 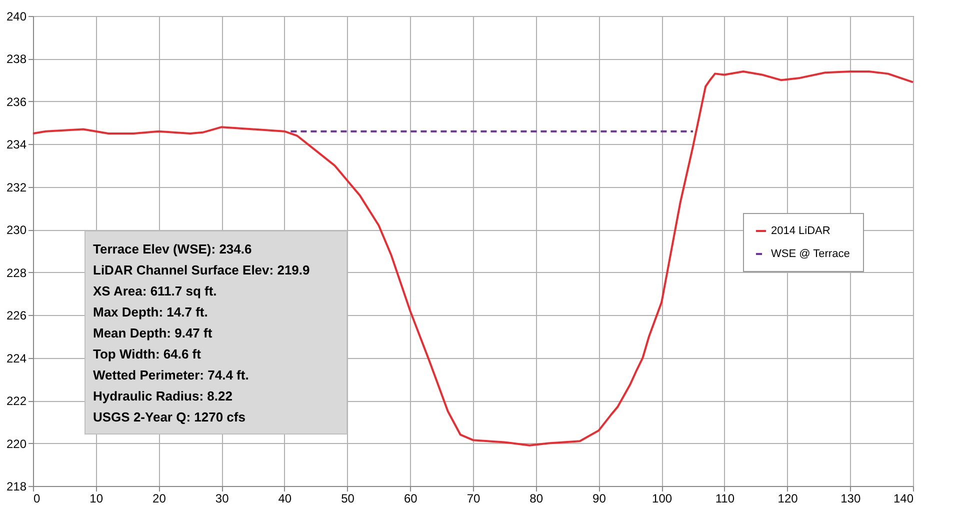 I want to click on y-tick-label: 224, so click(x=16, y=358).